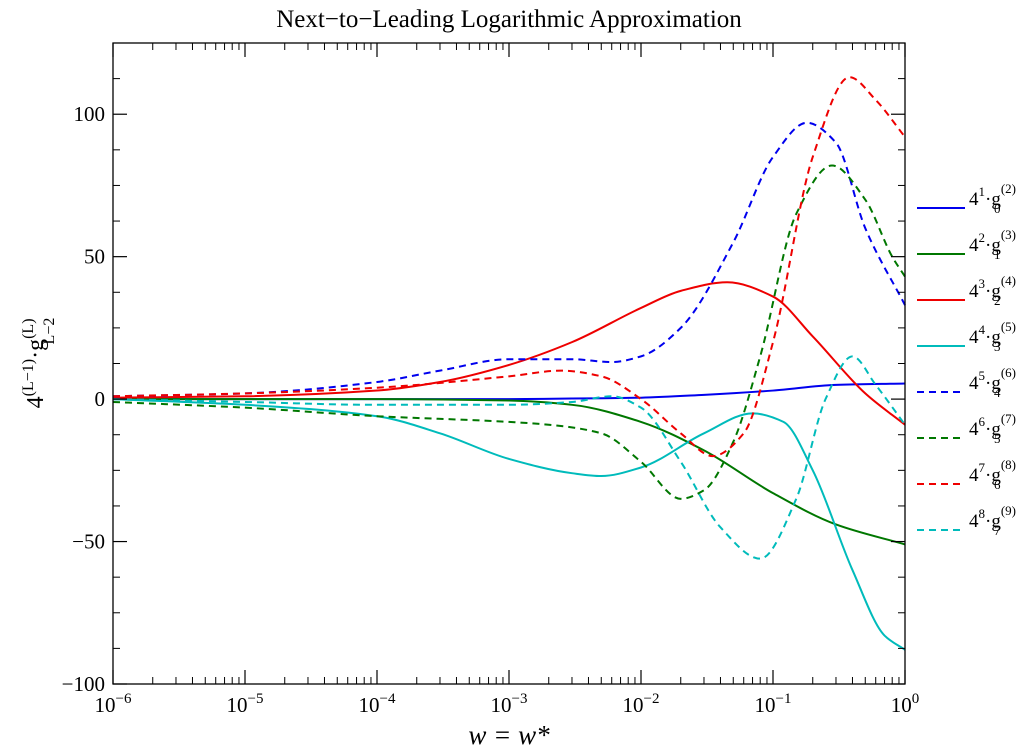  I want to click on y-axis-label-g-superscript: (L), so click(28, 328).